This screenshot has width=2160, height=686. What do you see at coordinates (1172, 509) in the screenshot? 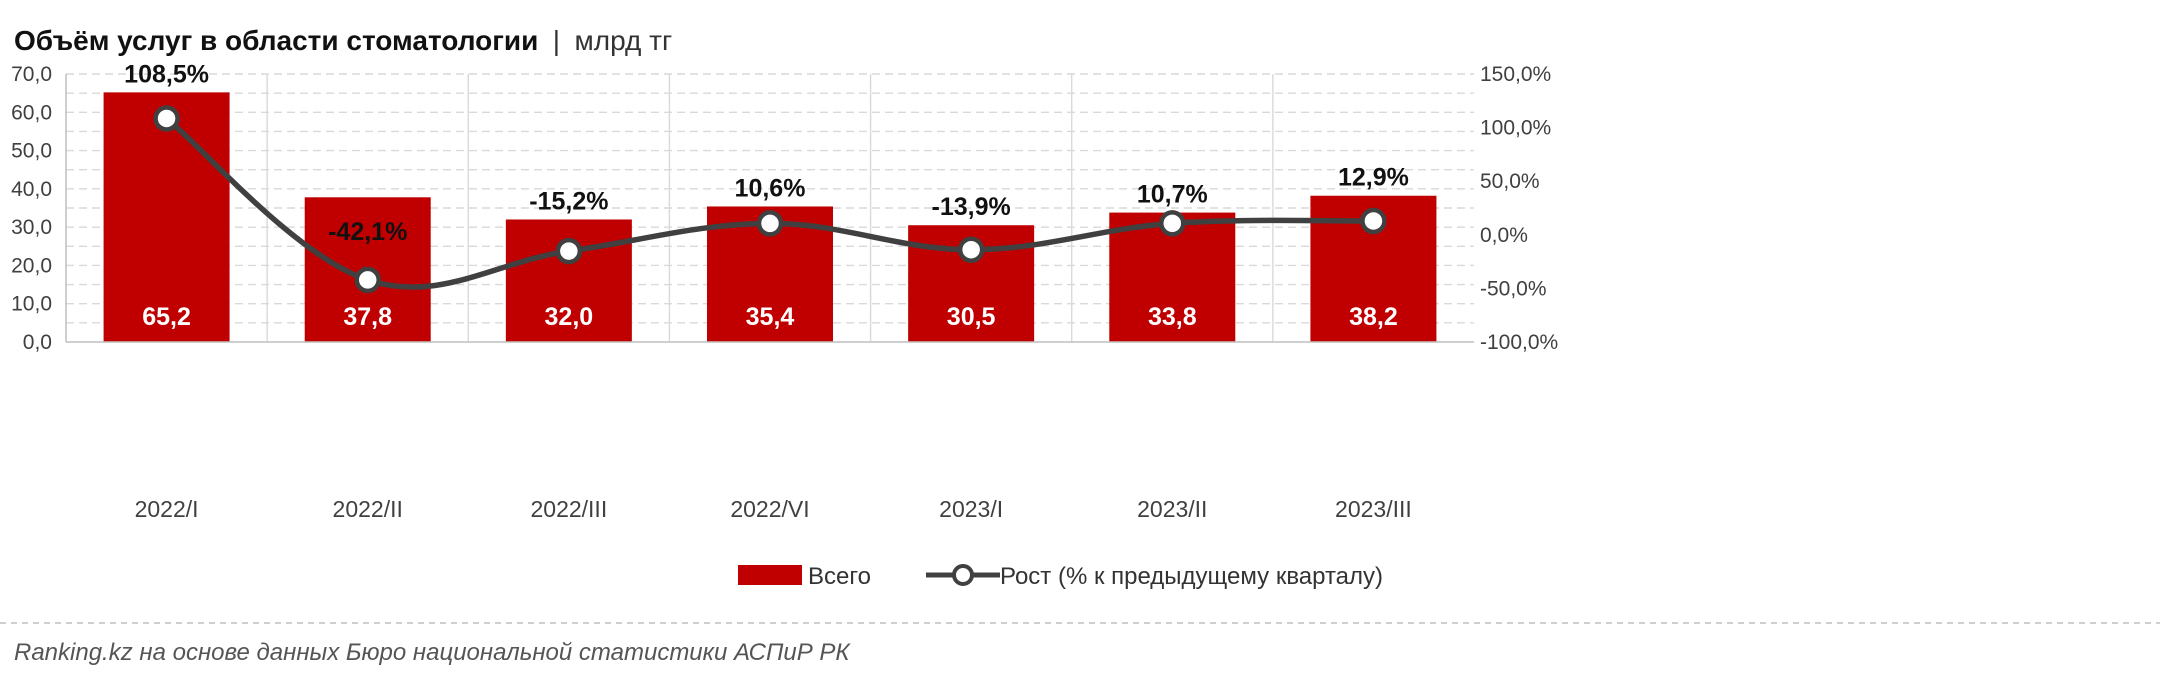
I see `x-tick-label: 2023/II` at bounding box center [1172, 509].